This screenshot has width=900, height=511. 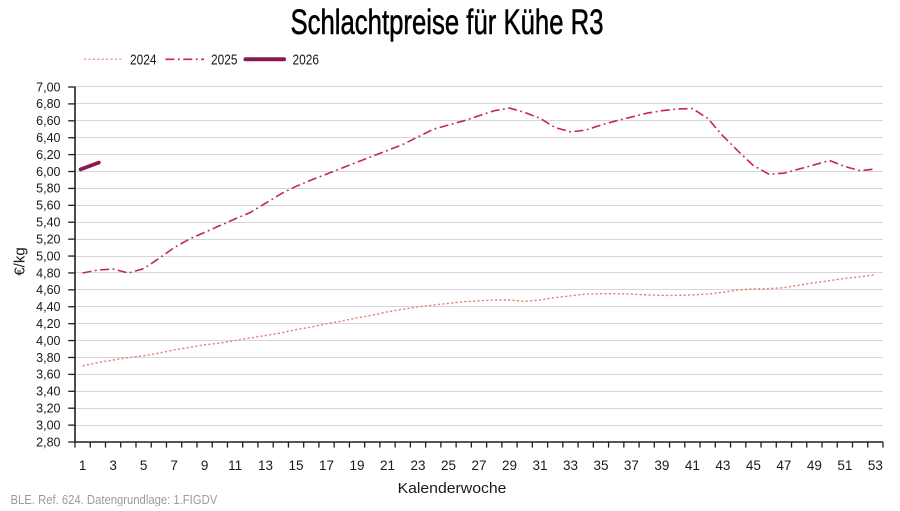 I want to click on svg-text: 6,20, so click(x=48, y=155).